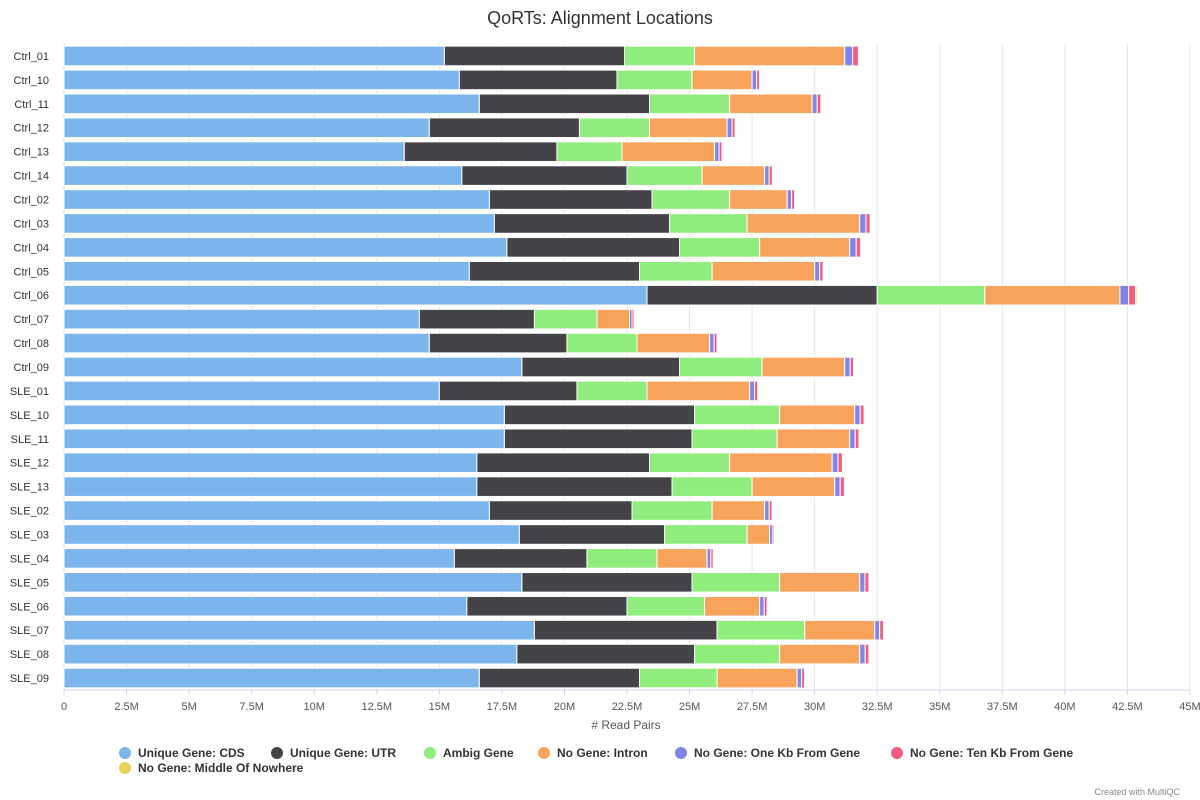 The image size is (1200, 800). What do you see at coordinates (343, 753) in the screenshot?
I see `legend-label: Unique Gene: UTR` at bounding box center [343, 753].